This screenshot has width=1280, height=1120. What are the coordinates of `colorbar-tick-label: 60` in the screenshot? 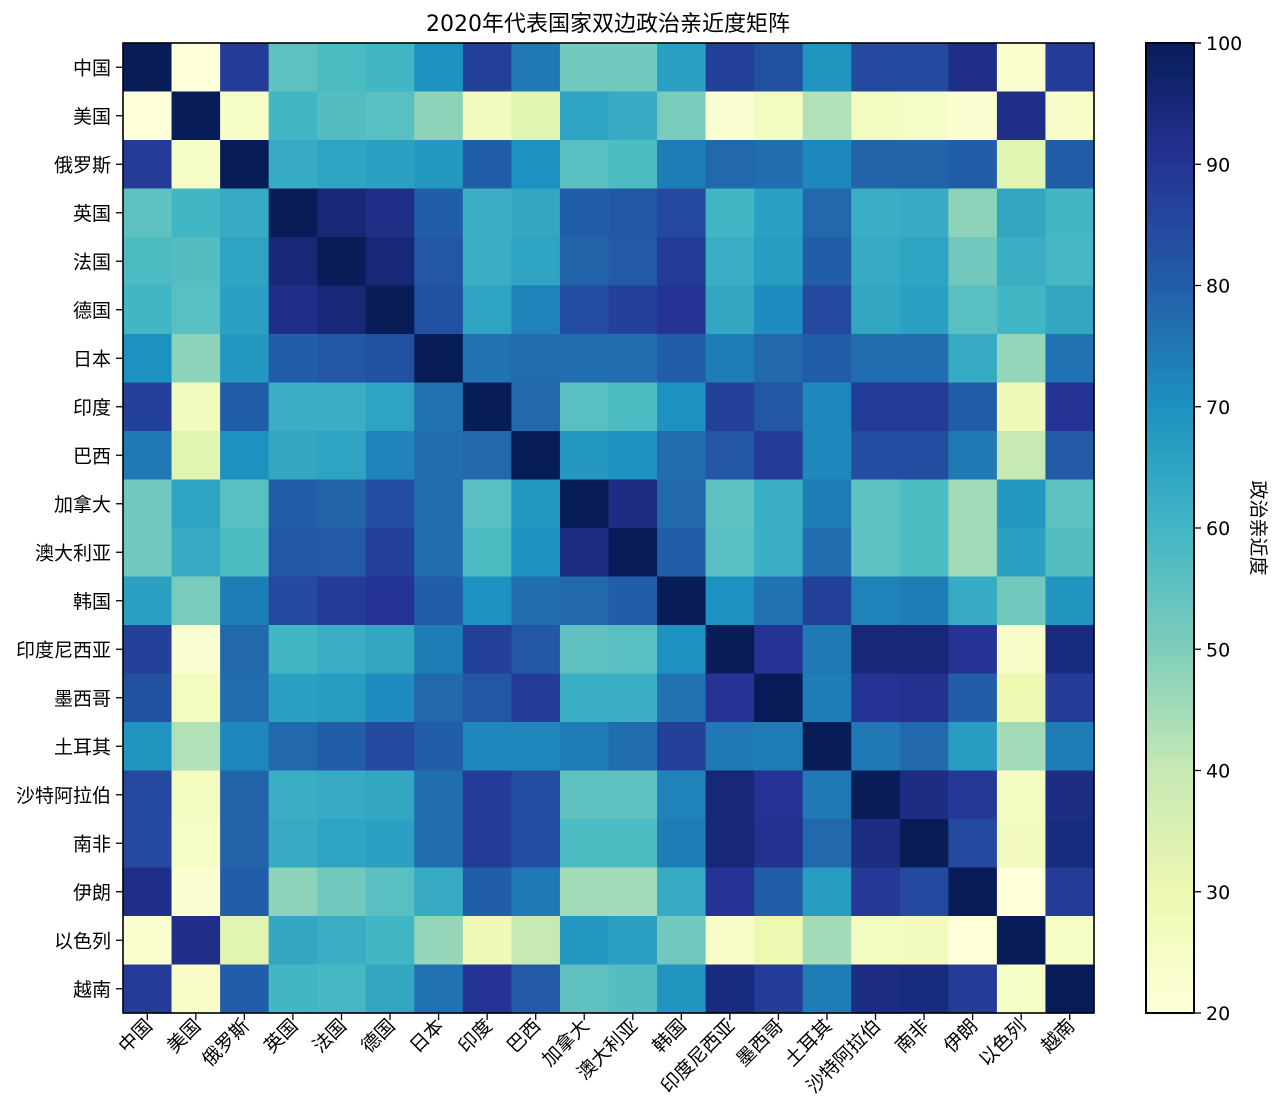 It's located at (1218, 529).